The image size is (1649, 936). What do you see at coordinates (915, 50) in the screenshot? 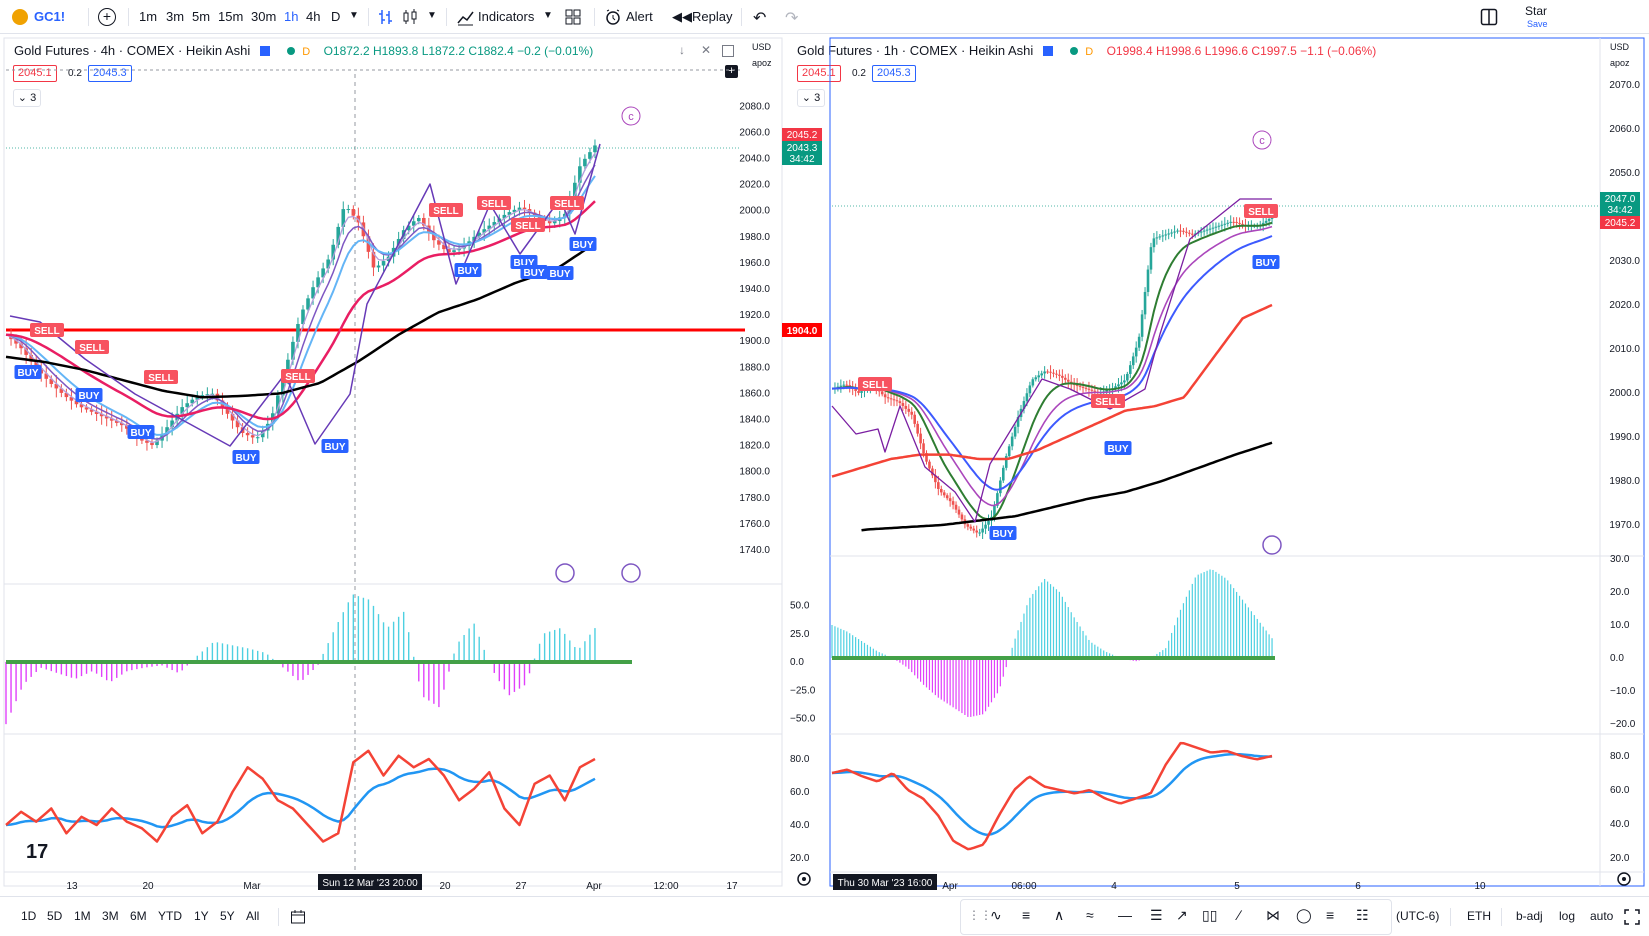
I see `right-chart-title: Gold Futures · 1h · COMEX · Heikin Ashi` at bounding box center [915, 50].